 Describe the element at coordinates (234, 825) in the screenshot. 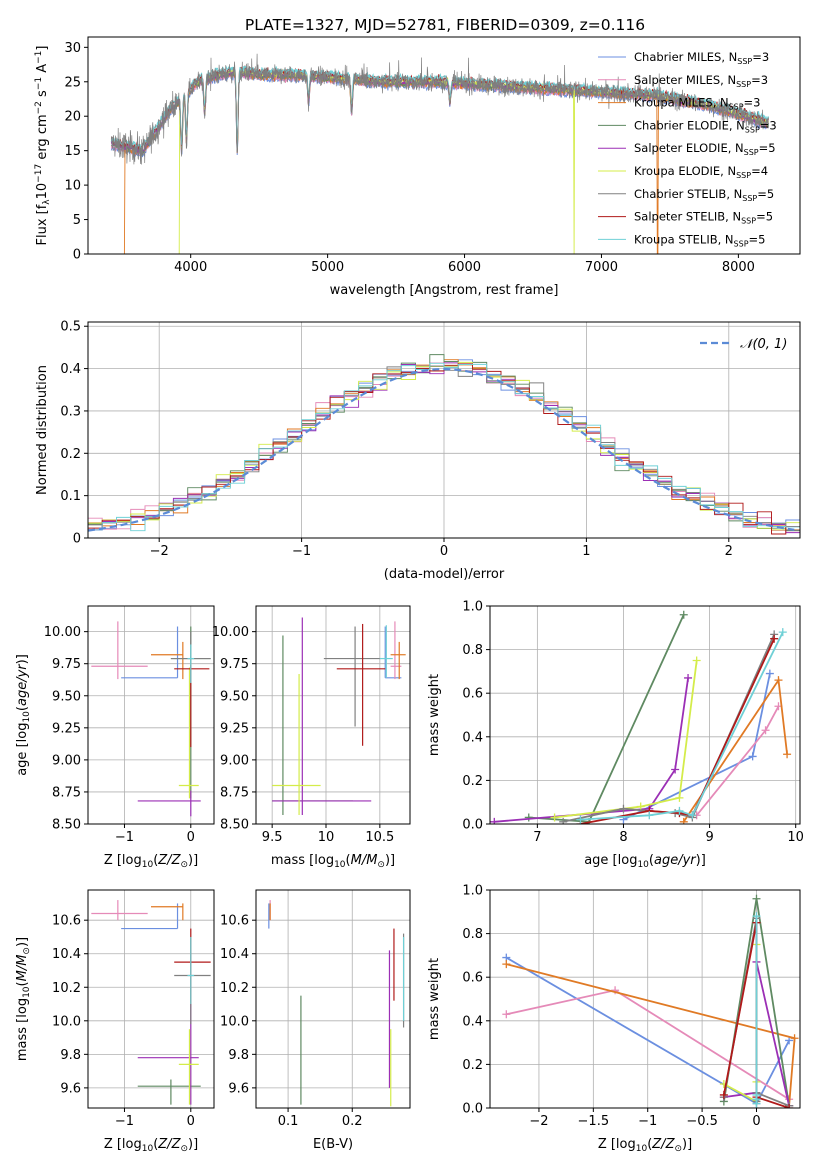

I see `y-tick-label: 8.50` at that location.